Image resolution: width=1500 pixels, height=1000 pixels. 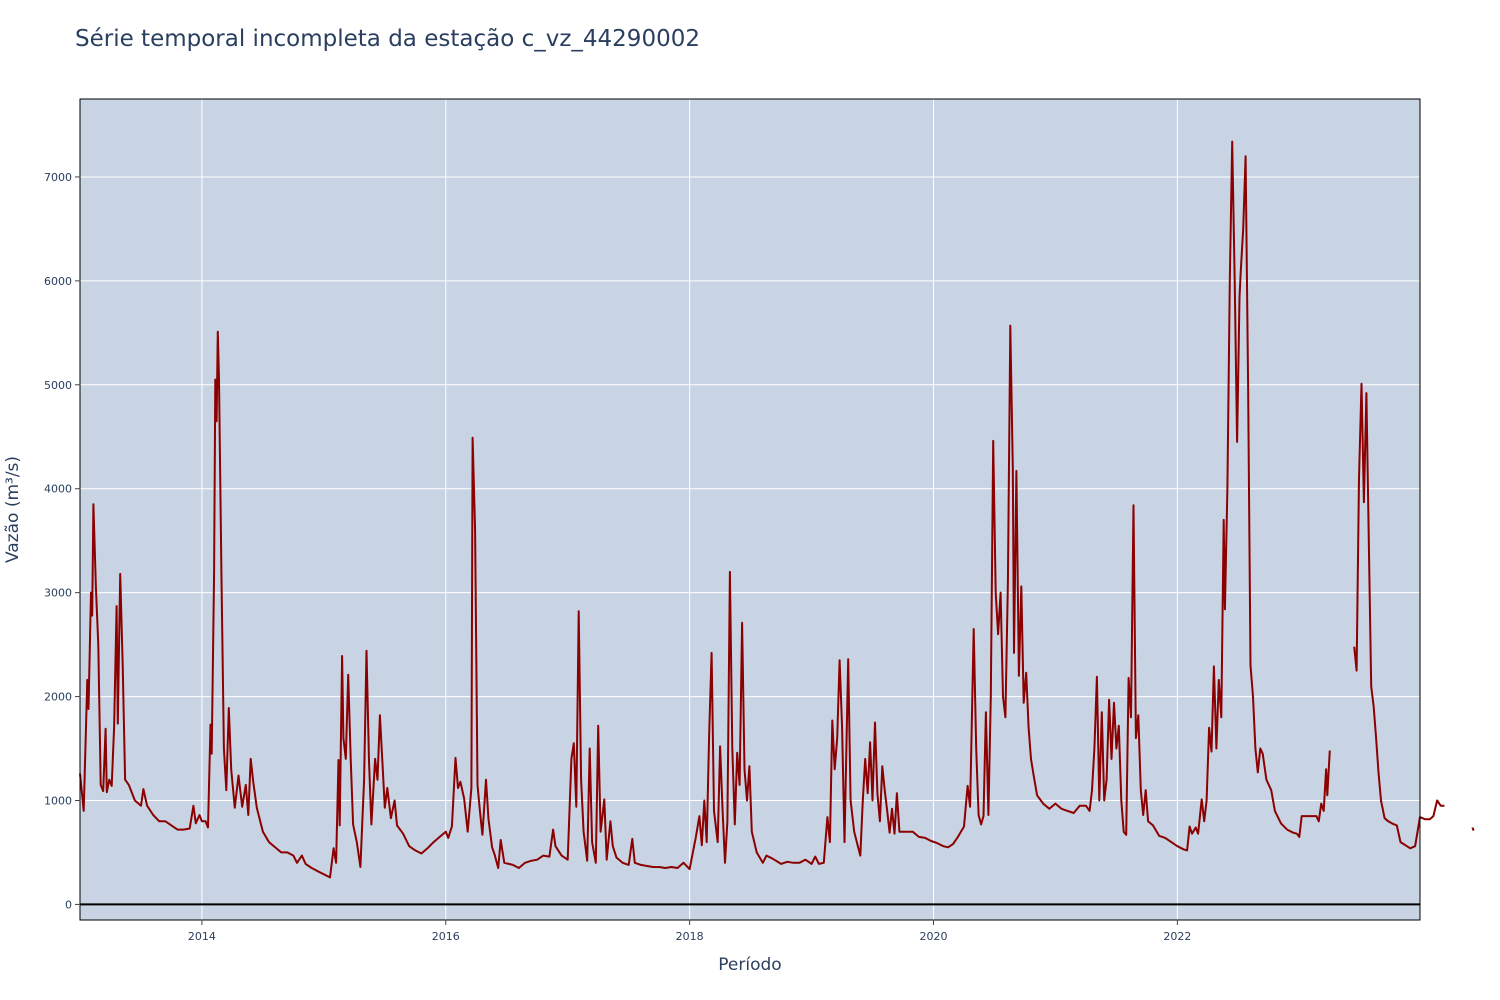 I want to click on y-tick-label: 4000, so click(x=58, y=489).